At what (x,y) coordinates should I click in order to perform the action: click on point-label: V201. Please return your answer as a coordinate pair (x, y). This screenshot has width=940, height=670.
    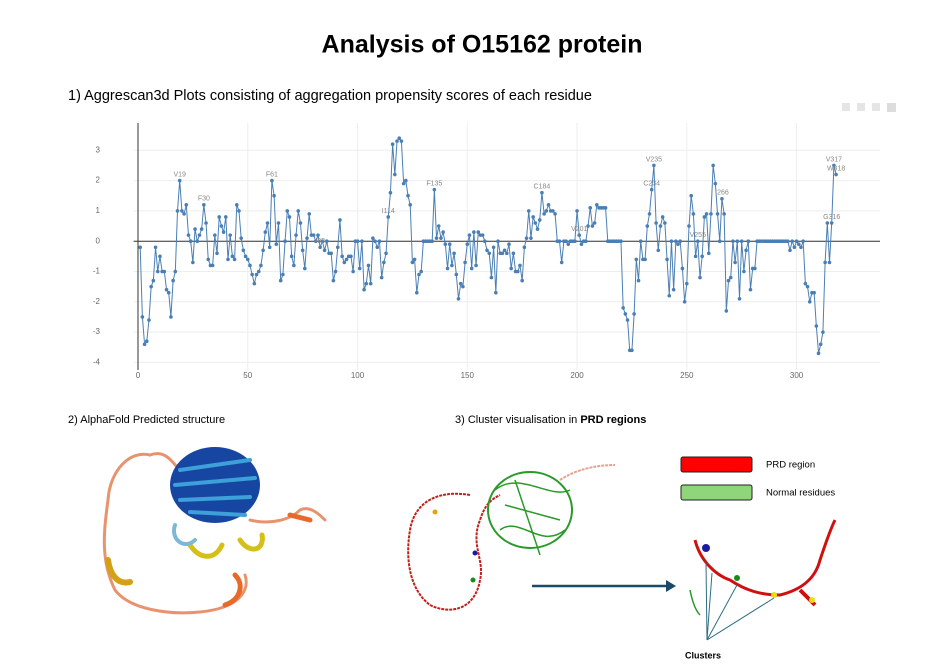
    Looking at the image, I should click on (579, 229).